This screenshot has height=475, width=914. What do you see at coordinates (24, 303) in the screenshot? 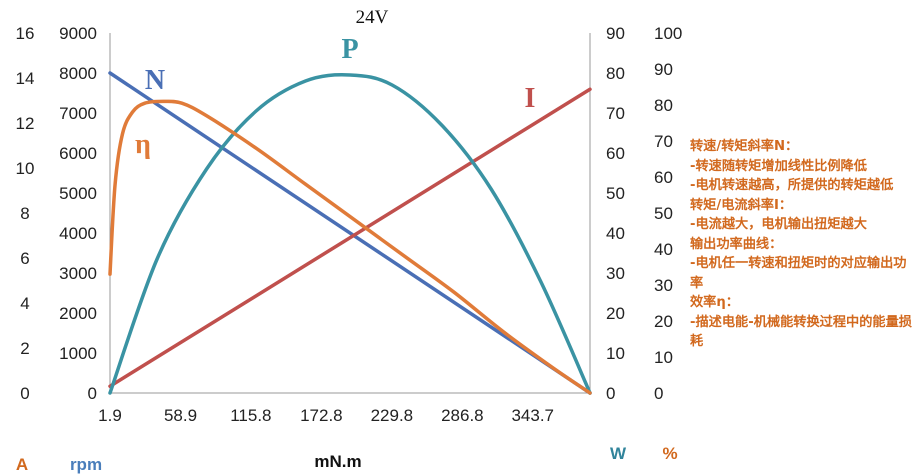
I see `current-tick-label: 4` at bounding box center [24, 303].